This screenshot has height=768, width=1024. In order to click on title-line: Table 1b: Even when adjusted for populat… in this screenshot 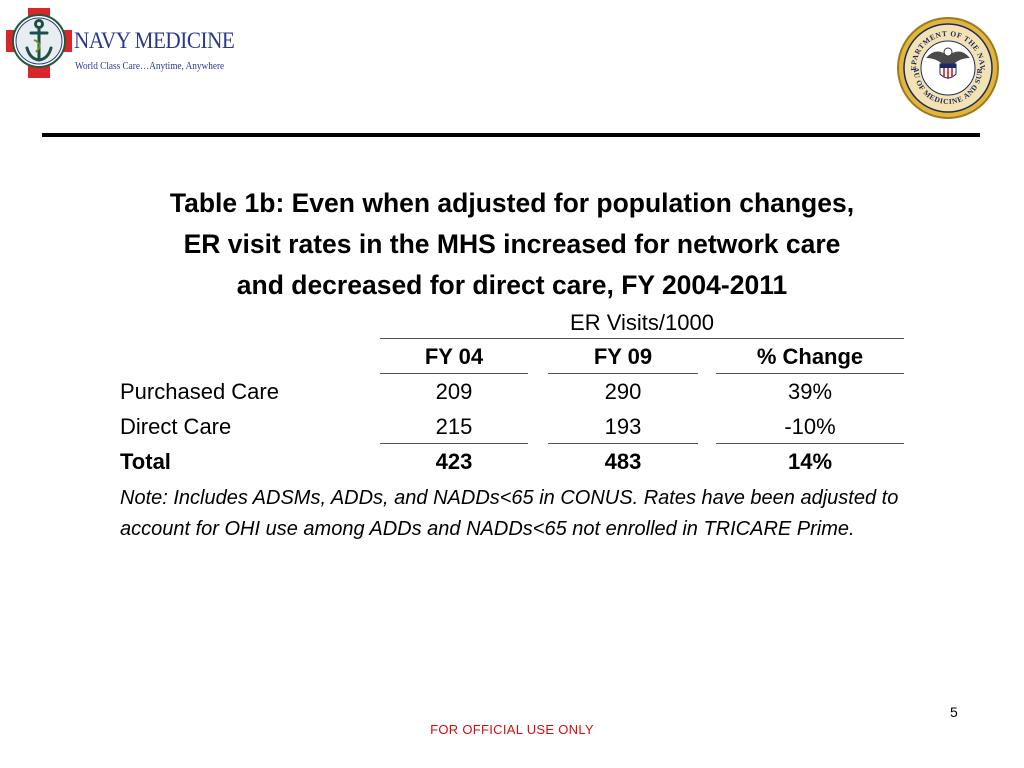, I will do `click(512, 203)`.